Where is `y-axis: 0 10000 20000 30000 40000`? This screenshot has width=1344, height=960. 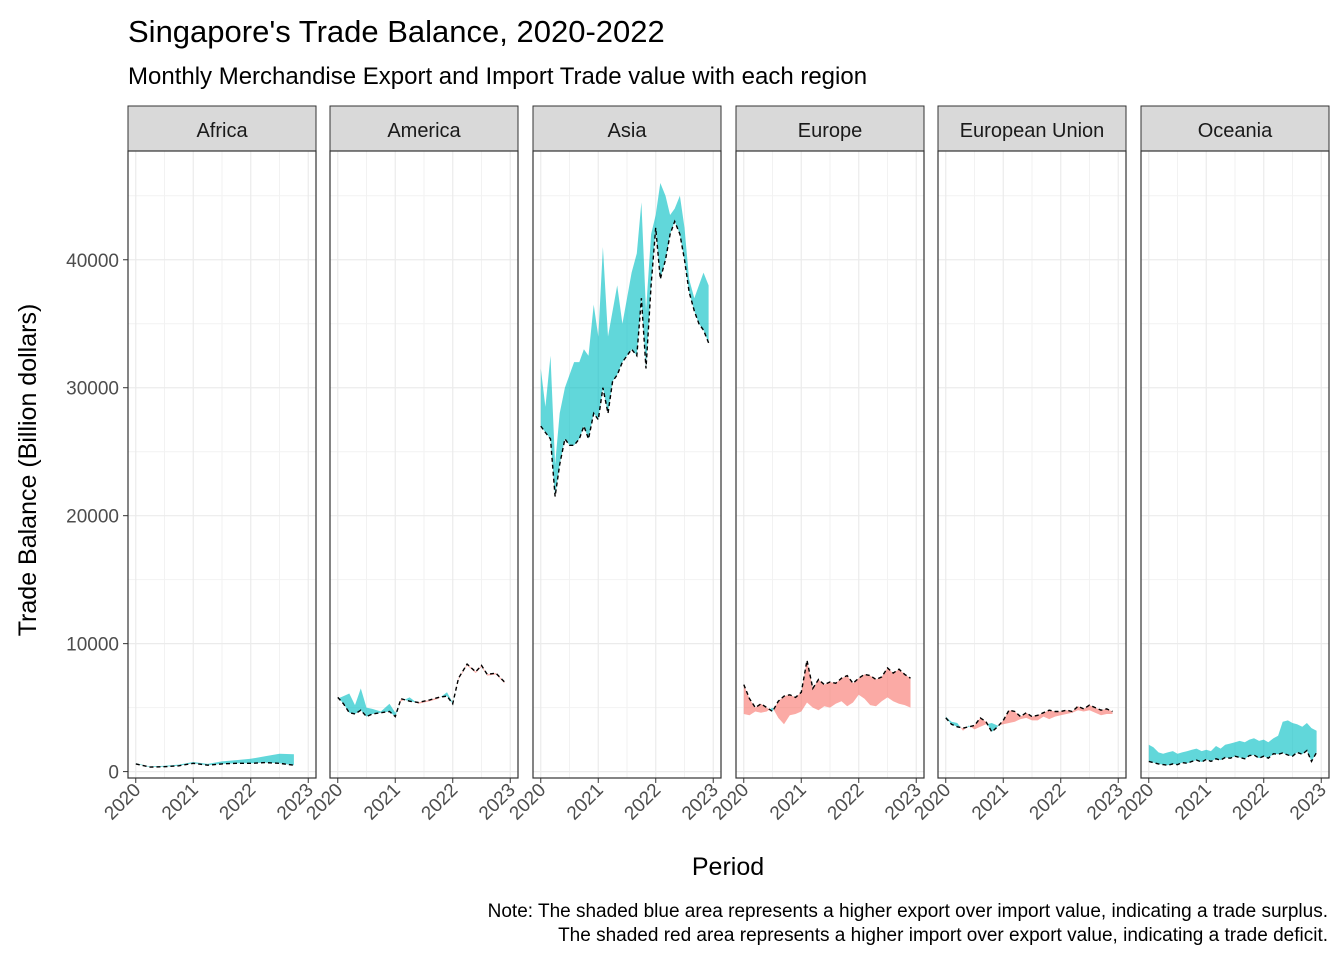 y-axis: 0 10000 20000 30000 40000 is located at coordinates (97, 517).